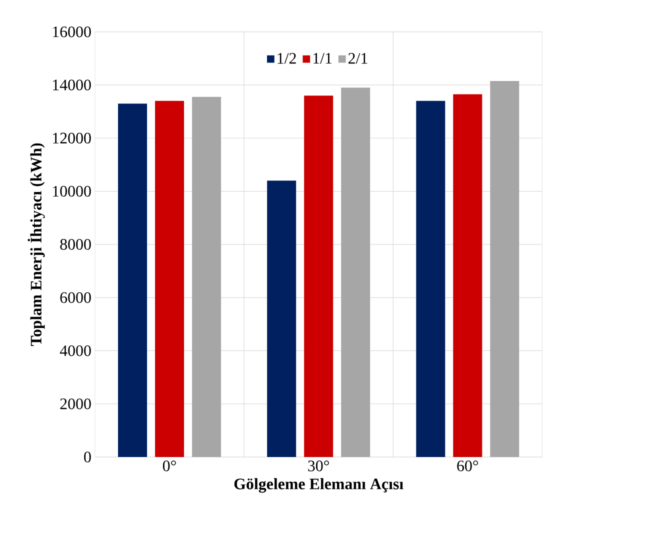 This screenshot has width=665, height=537. What do you see at coordinates (319, 485) in the screenshot?
I see `x-axis-title: Gölgeleme Elemanı Açısı` at bounding box center [319, 485].